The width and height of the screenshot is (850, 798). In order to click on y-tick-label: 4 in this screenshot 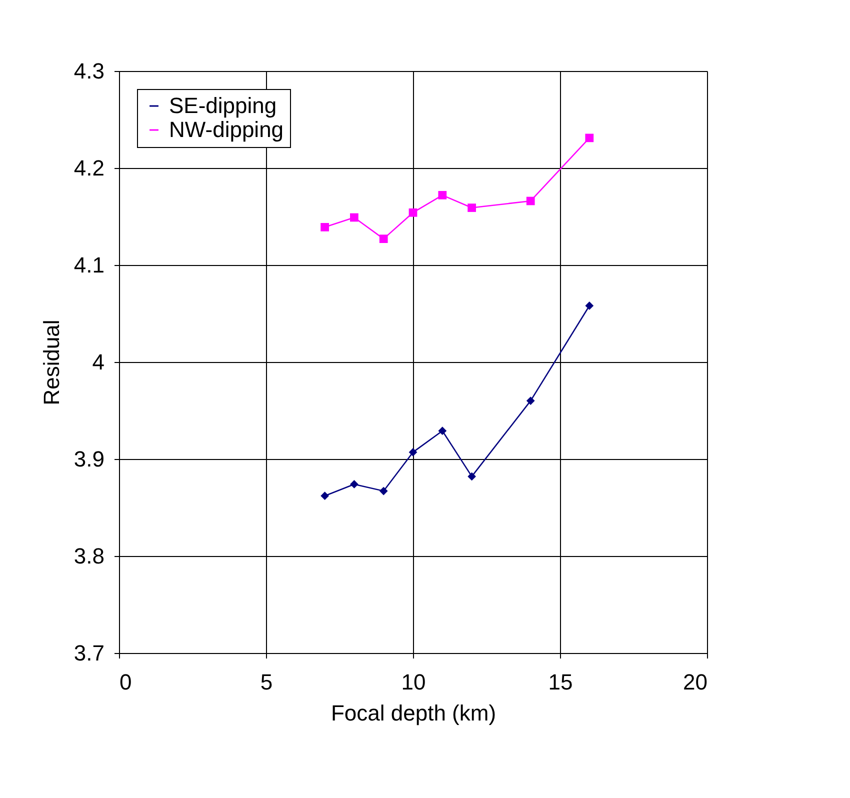, I will do `click(98, 362)`.